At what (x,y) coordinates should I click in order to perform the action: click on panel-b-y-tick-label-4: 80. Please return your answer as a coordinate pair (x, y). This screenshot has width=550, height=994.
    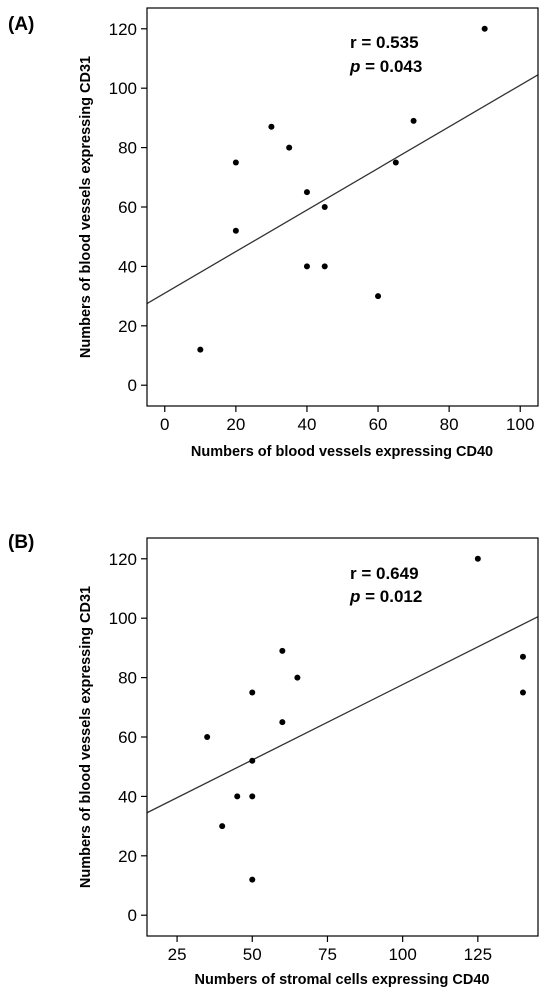
    Looking at the image, I should click on (127, 678).